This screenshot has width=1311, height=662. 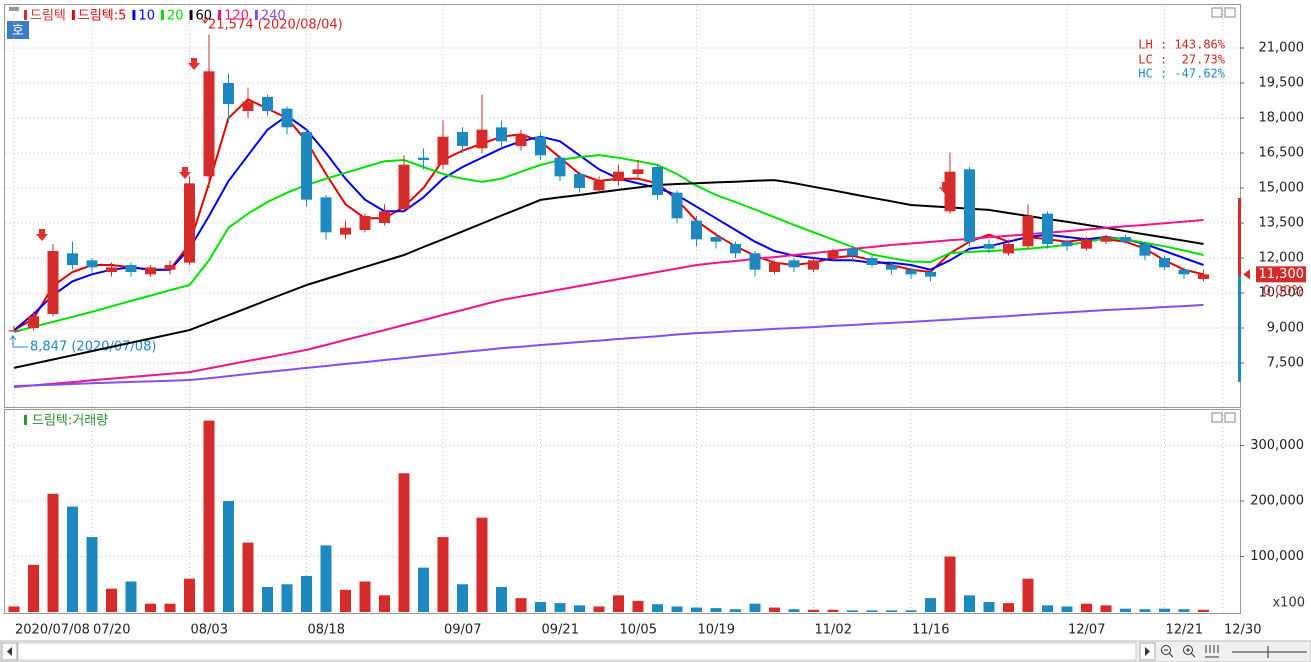 What do you see at coordinates (1282, 293) in the screenshot?
I see `y-tick-label: 10,500` at bounding box center [1282, 293].